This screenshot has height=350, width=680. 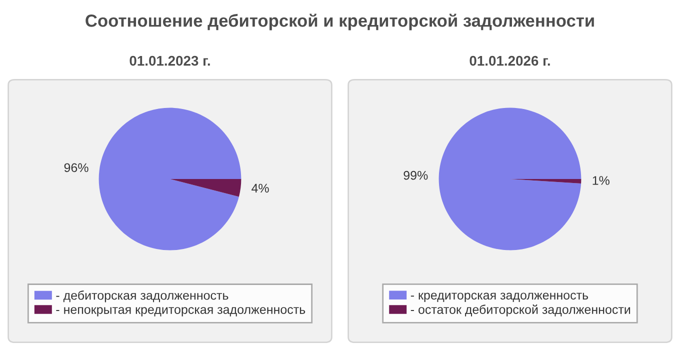 I want to click on chart-title: Соотношение дебиторской и кредиторской задолженности, so click(x=340, y=22).